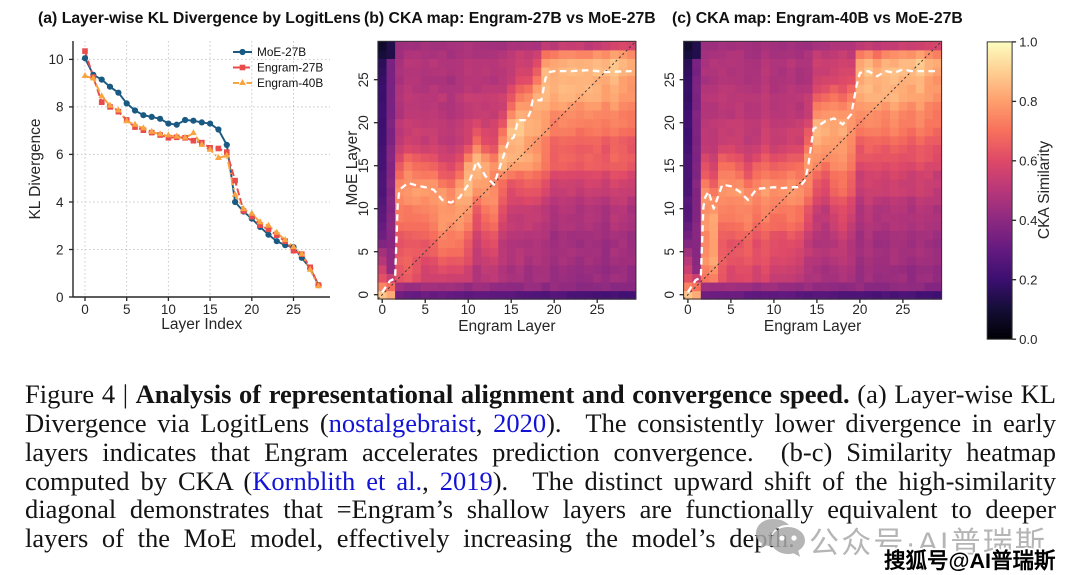 The height and width of the screenshot is (575, 1080). I want to click on svg-text: MoE-27B, so click(281, 52).